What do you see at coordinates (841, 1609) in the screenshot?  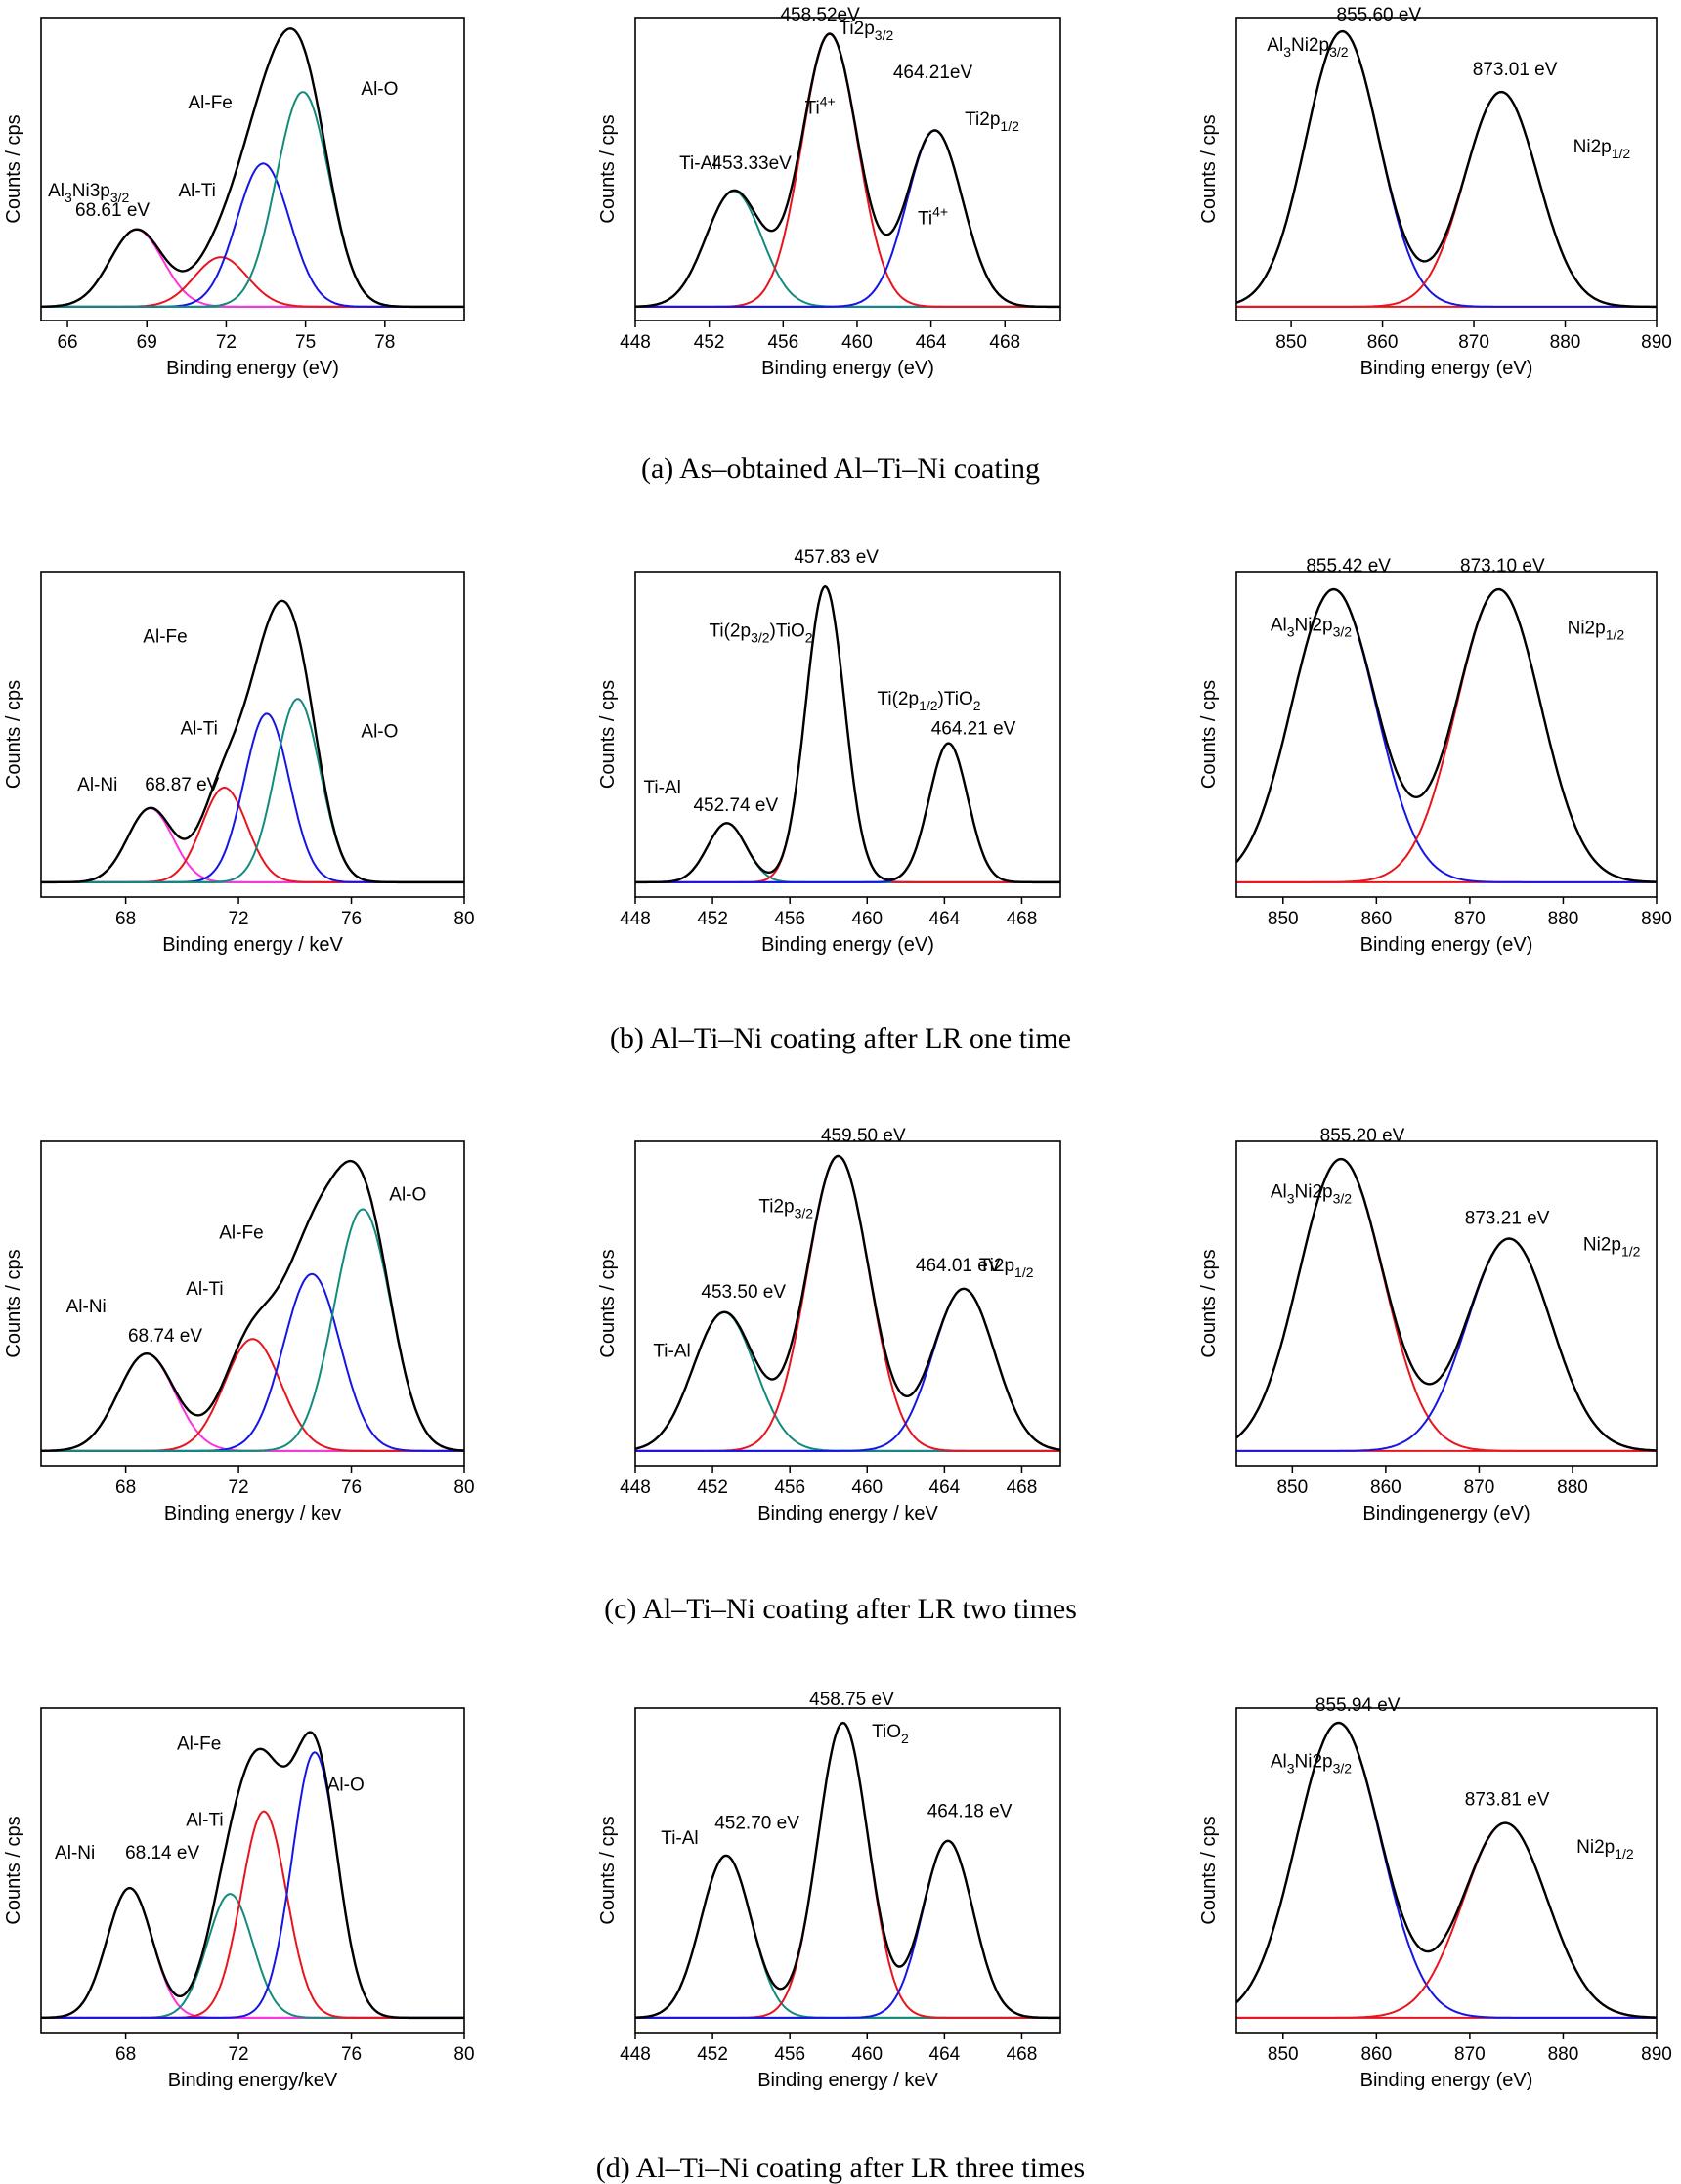 I see `caption-c: (c) Al–Ti–Ni coating after LR two times` at bounding box center [841, 1609].